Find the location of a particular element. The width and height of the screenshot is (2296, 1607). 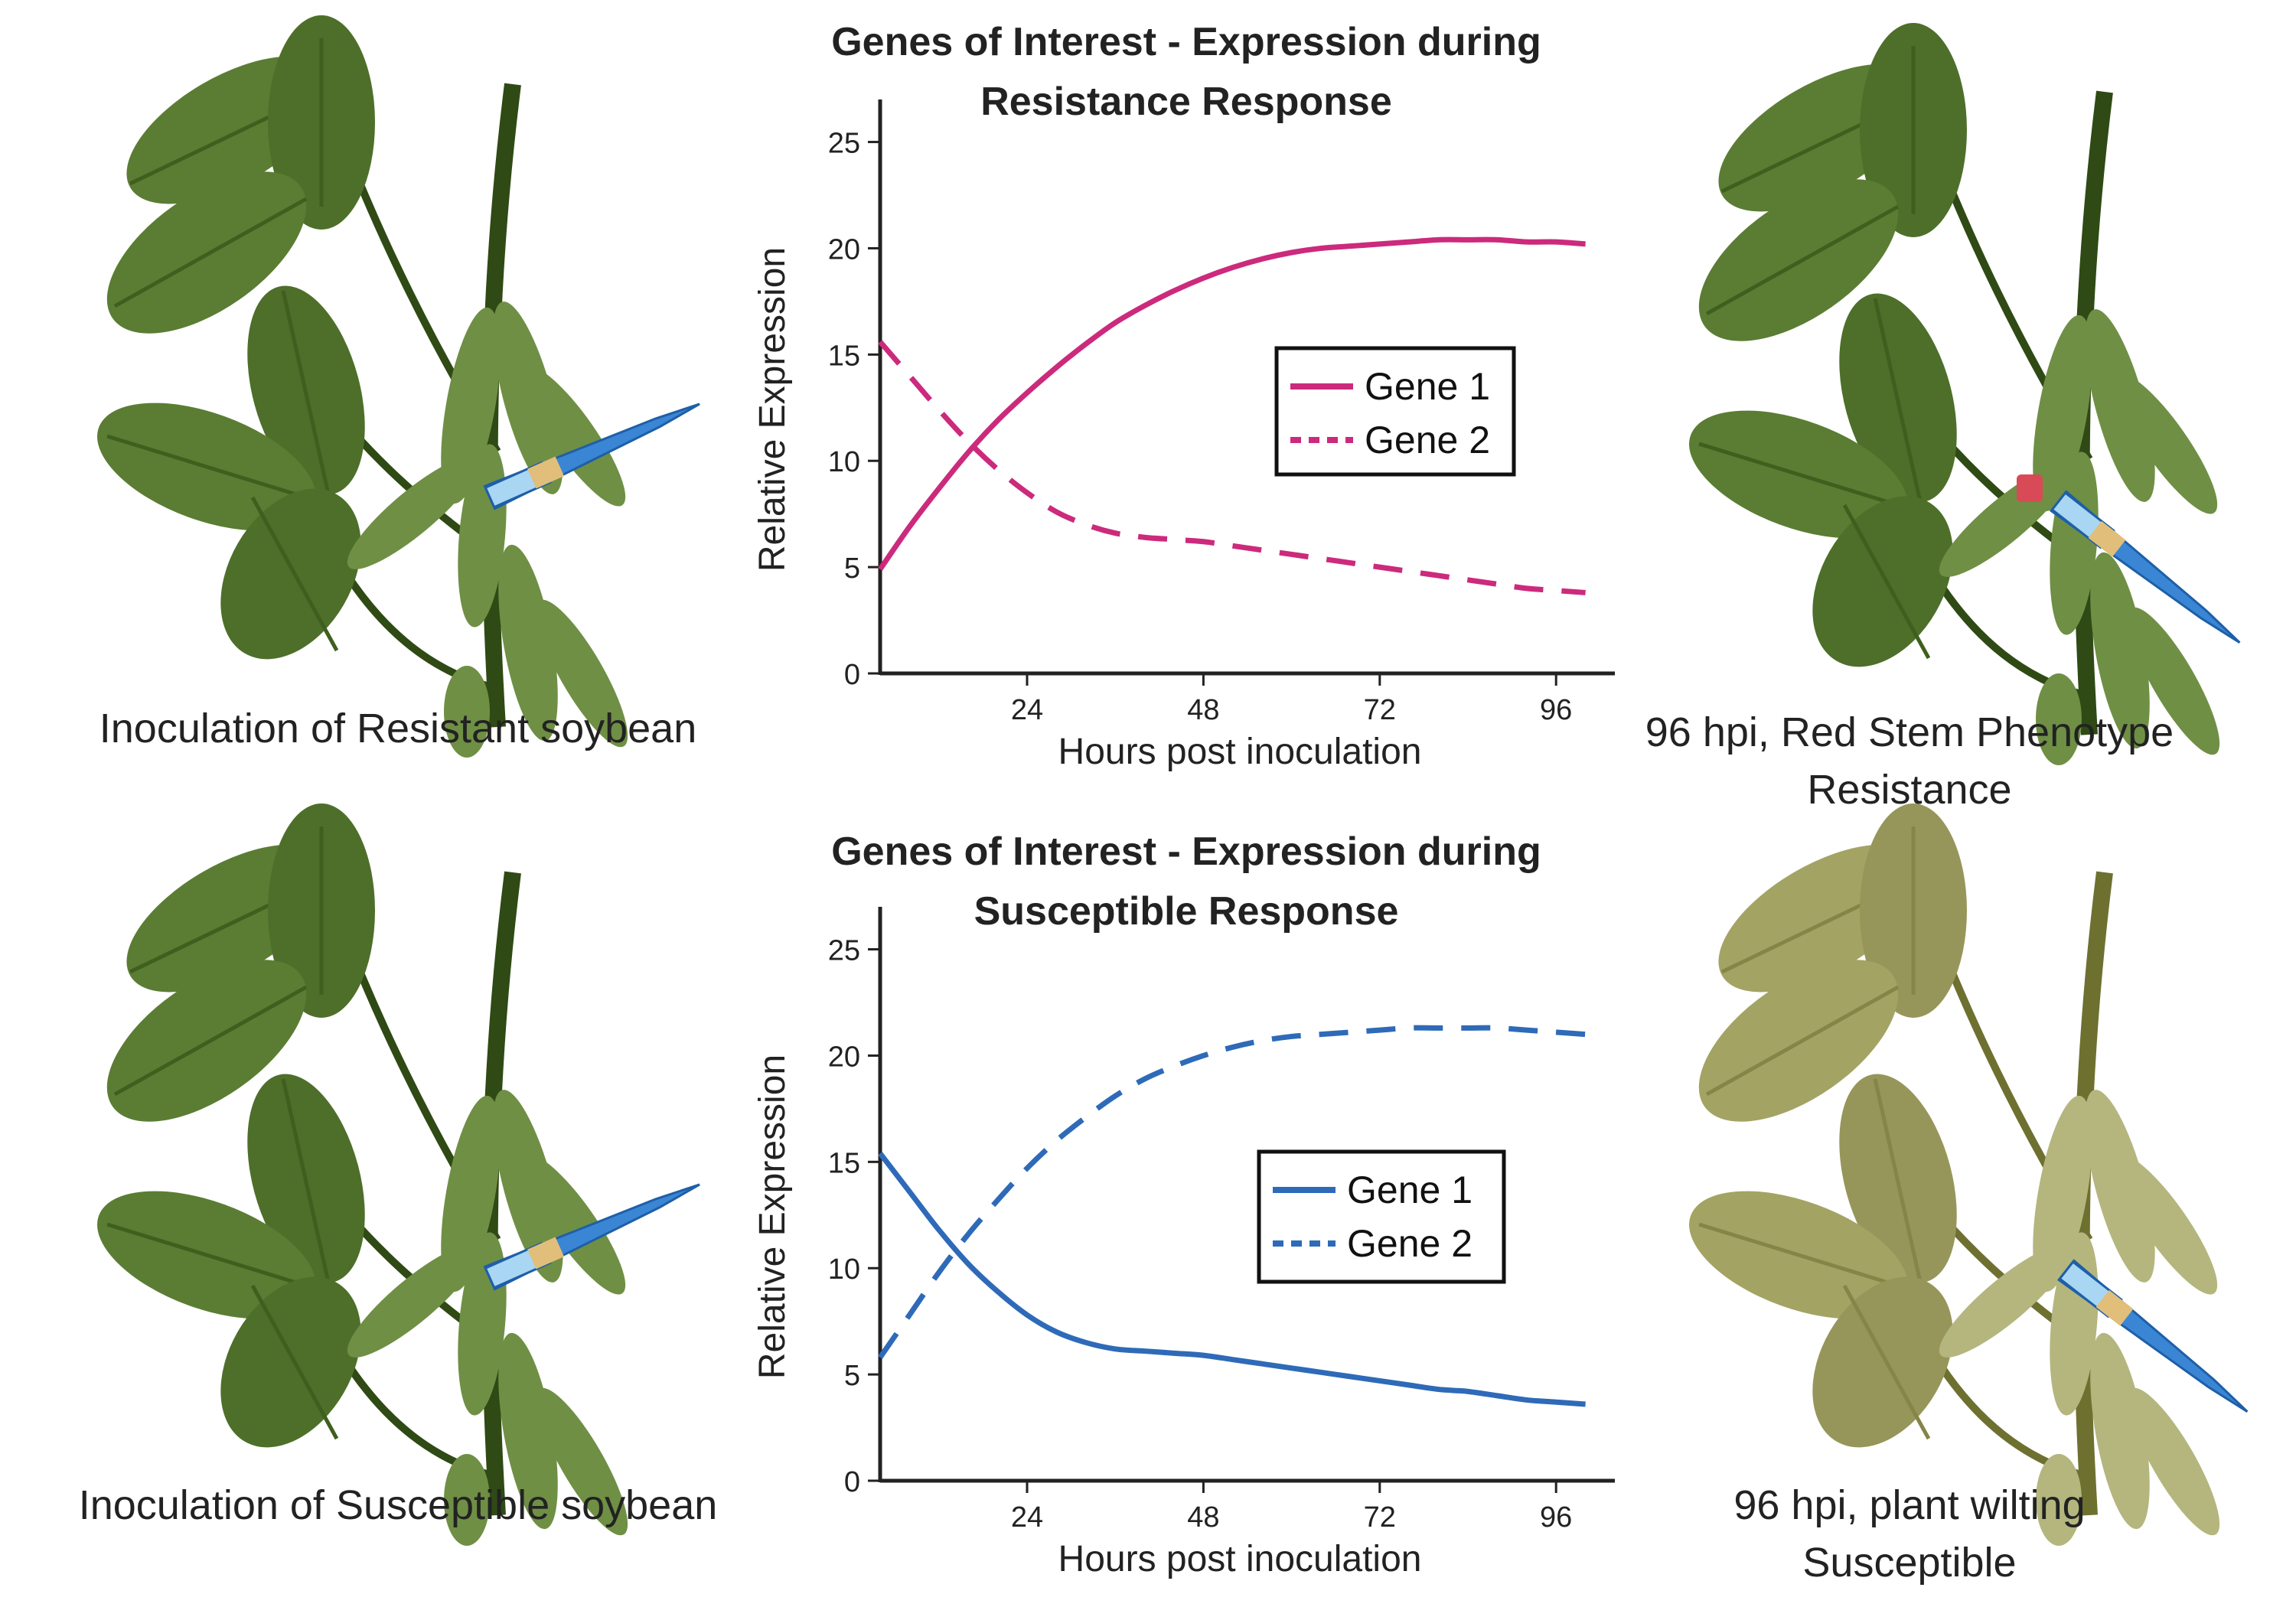

caption-susceptible-outcome-line2: Susceptible is located at coordinates (1909, 1563).